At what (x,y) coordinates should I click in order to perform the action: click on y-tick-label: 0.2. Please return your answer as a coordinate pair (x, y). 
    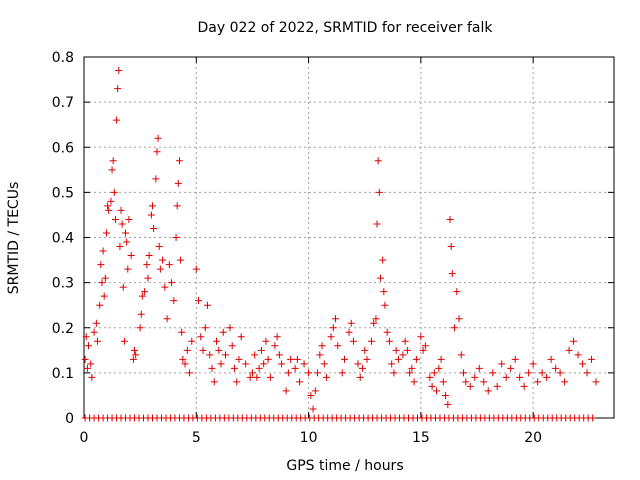
    Looking at the image, I should click on (63, 329).